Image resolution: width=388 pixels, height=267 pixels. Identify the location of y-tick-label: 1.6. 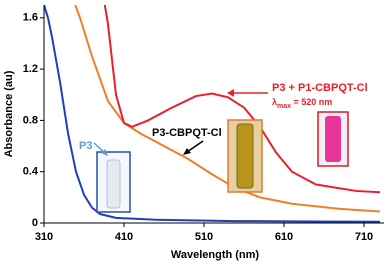
(30, 18).